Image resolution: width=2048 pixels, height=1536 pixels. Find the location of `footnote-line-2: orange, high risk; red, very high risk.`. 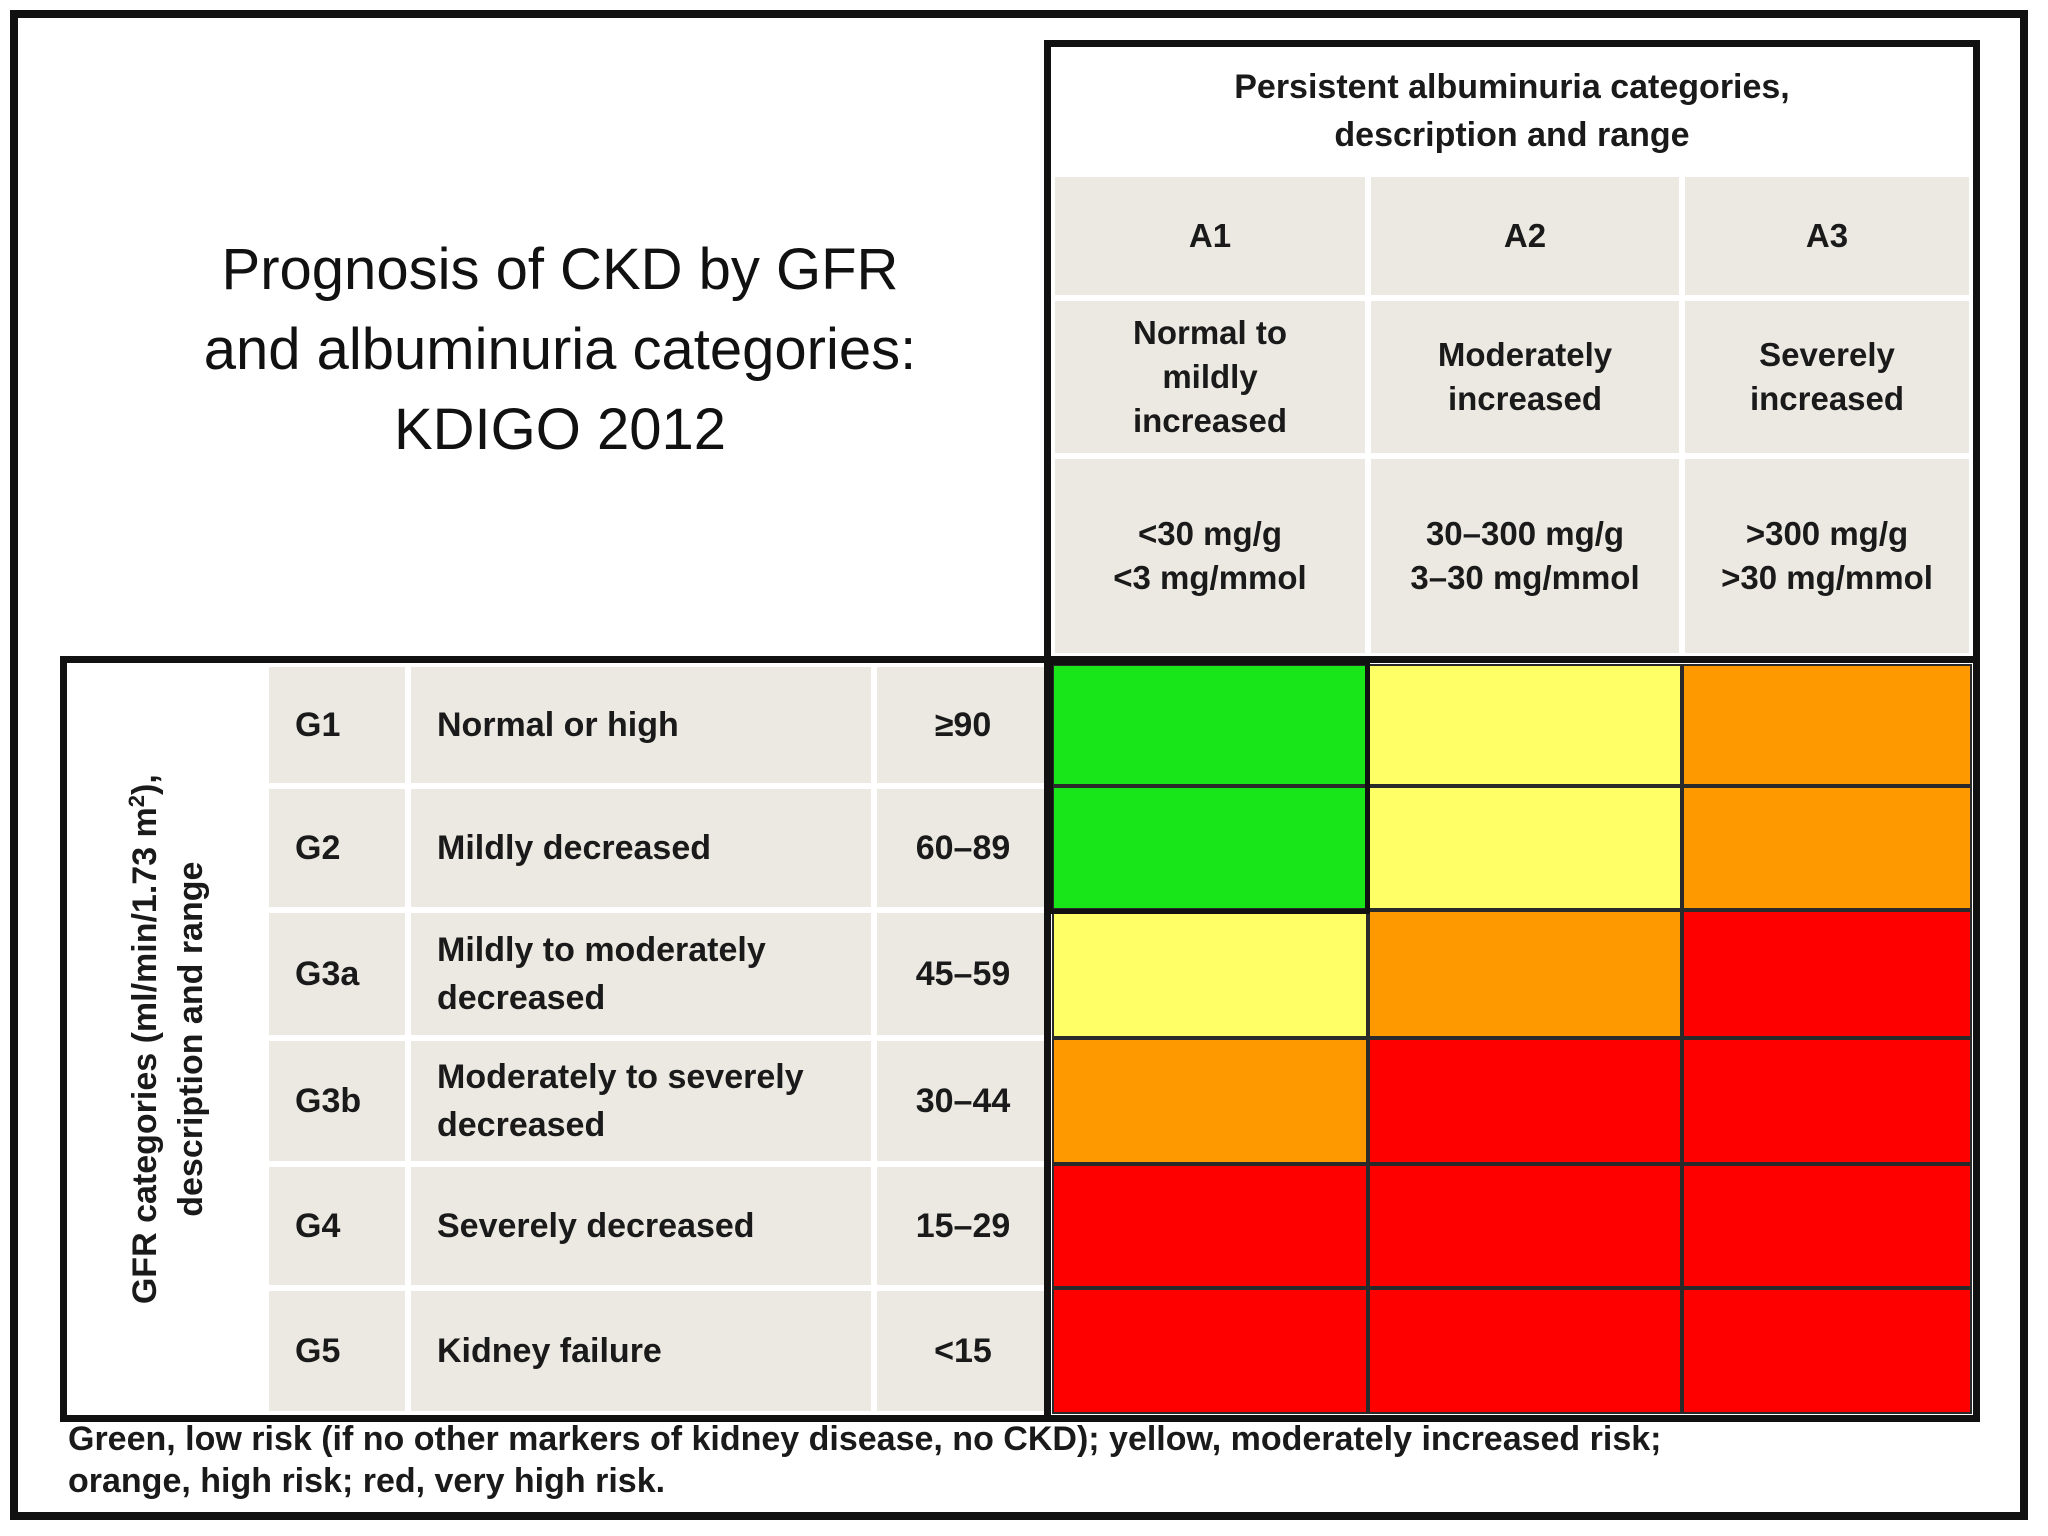

footnote-line-2: orange, high risk; red, very high risk. is located at coordinates (1038, 1481).